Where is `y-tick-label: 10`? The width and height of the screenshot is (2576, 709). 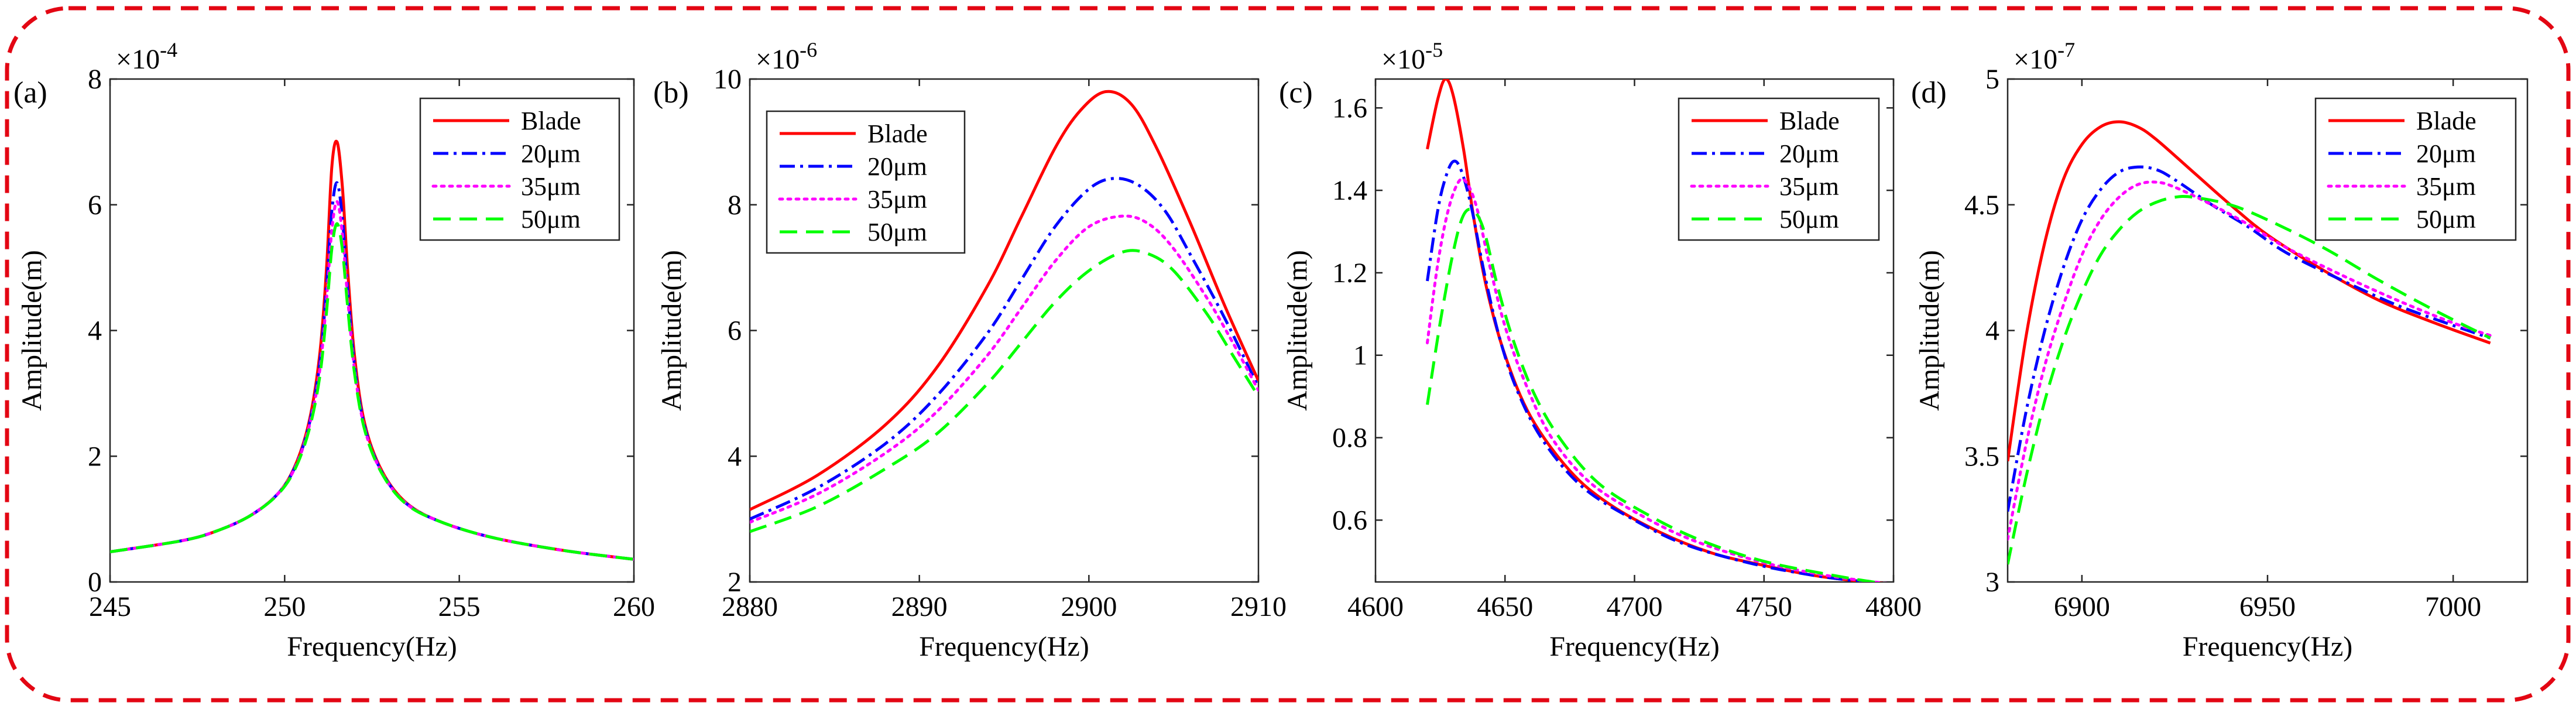
y-tick-label: 10 is located at coordinates (728, 79).